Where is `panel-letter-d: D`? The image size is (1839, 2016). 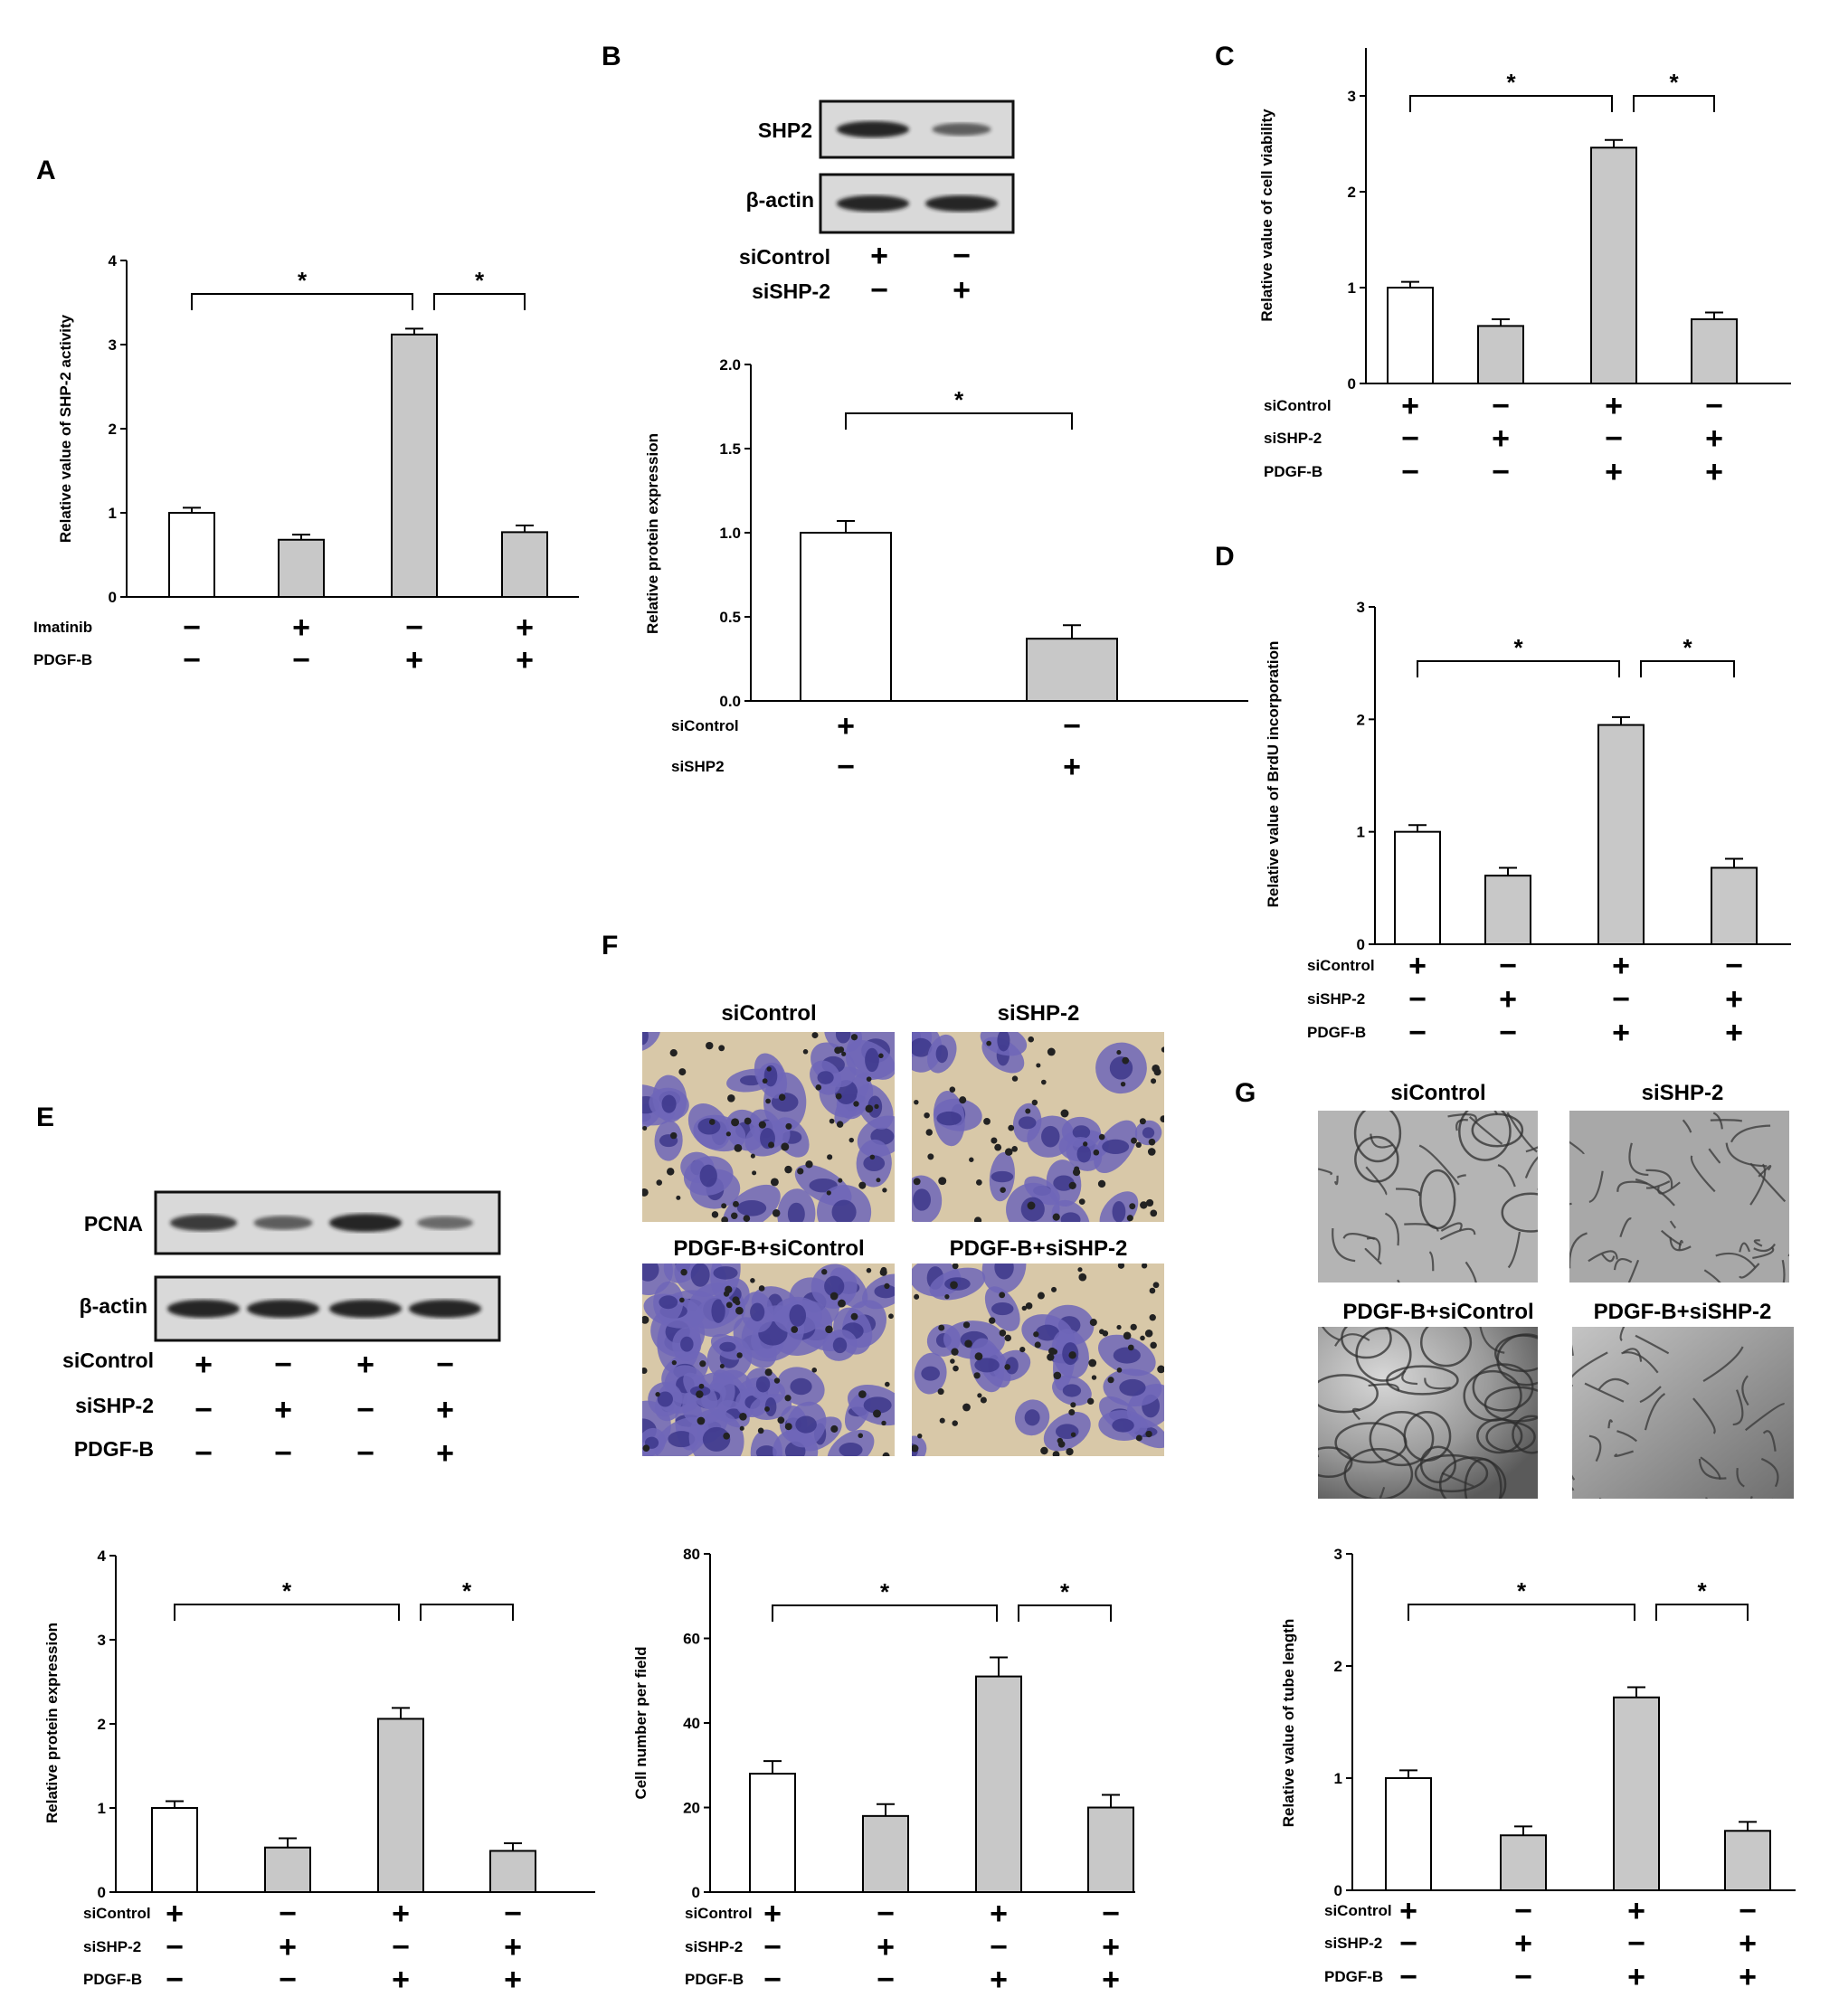
panel-letter-d: D is located at coordinates (1225, 557).